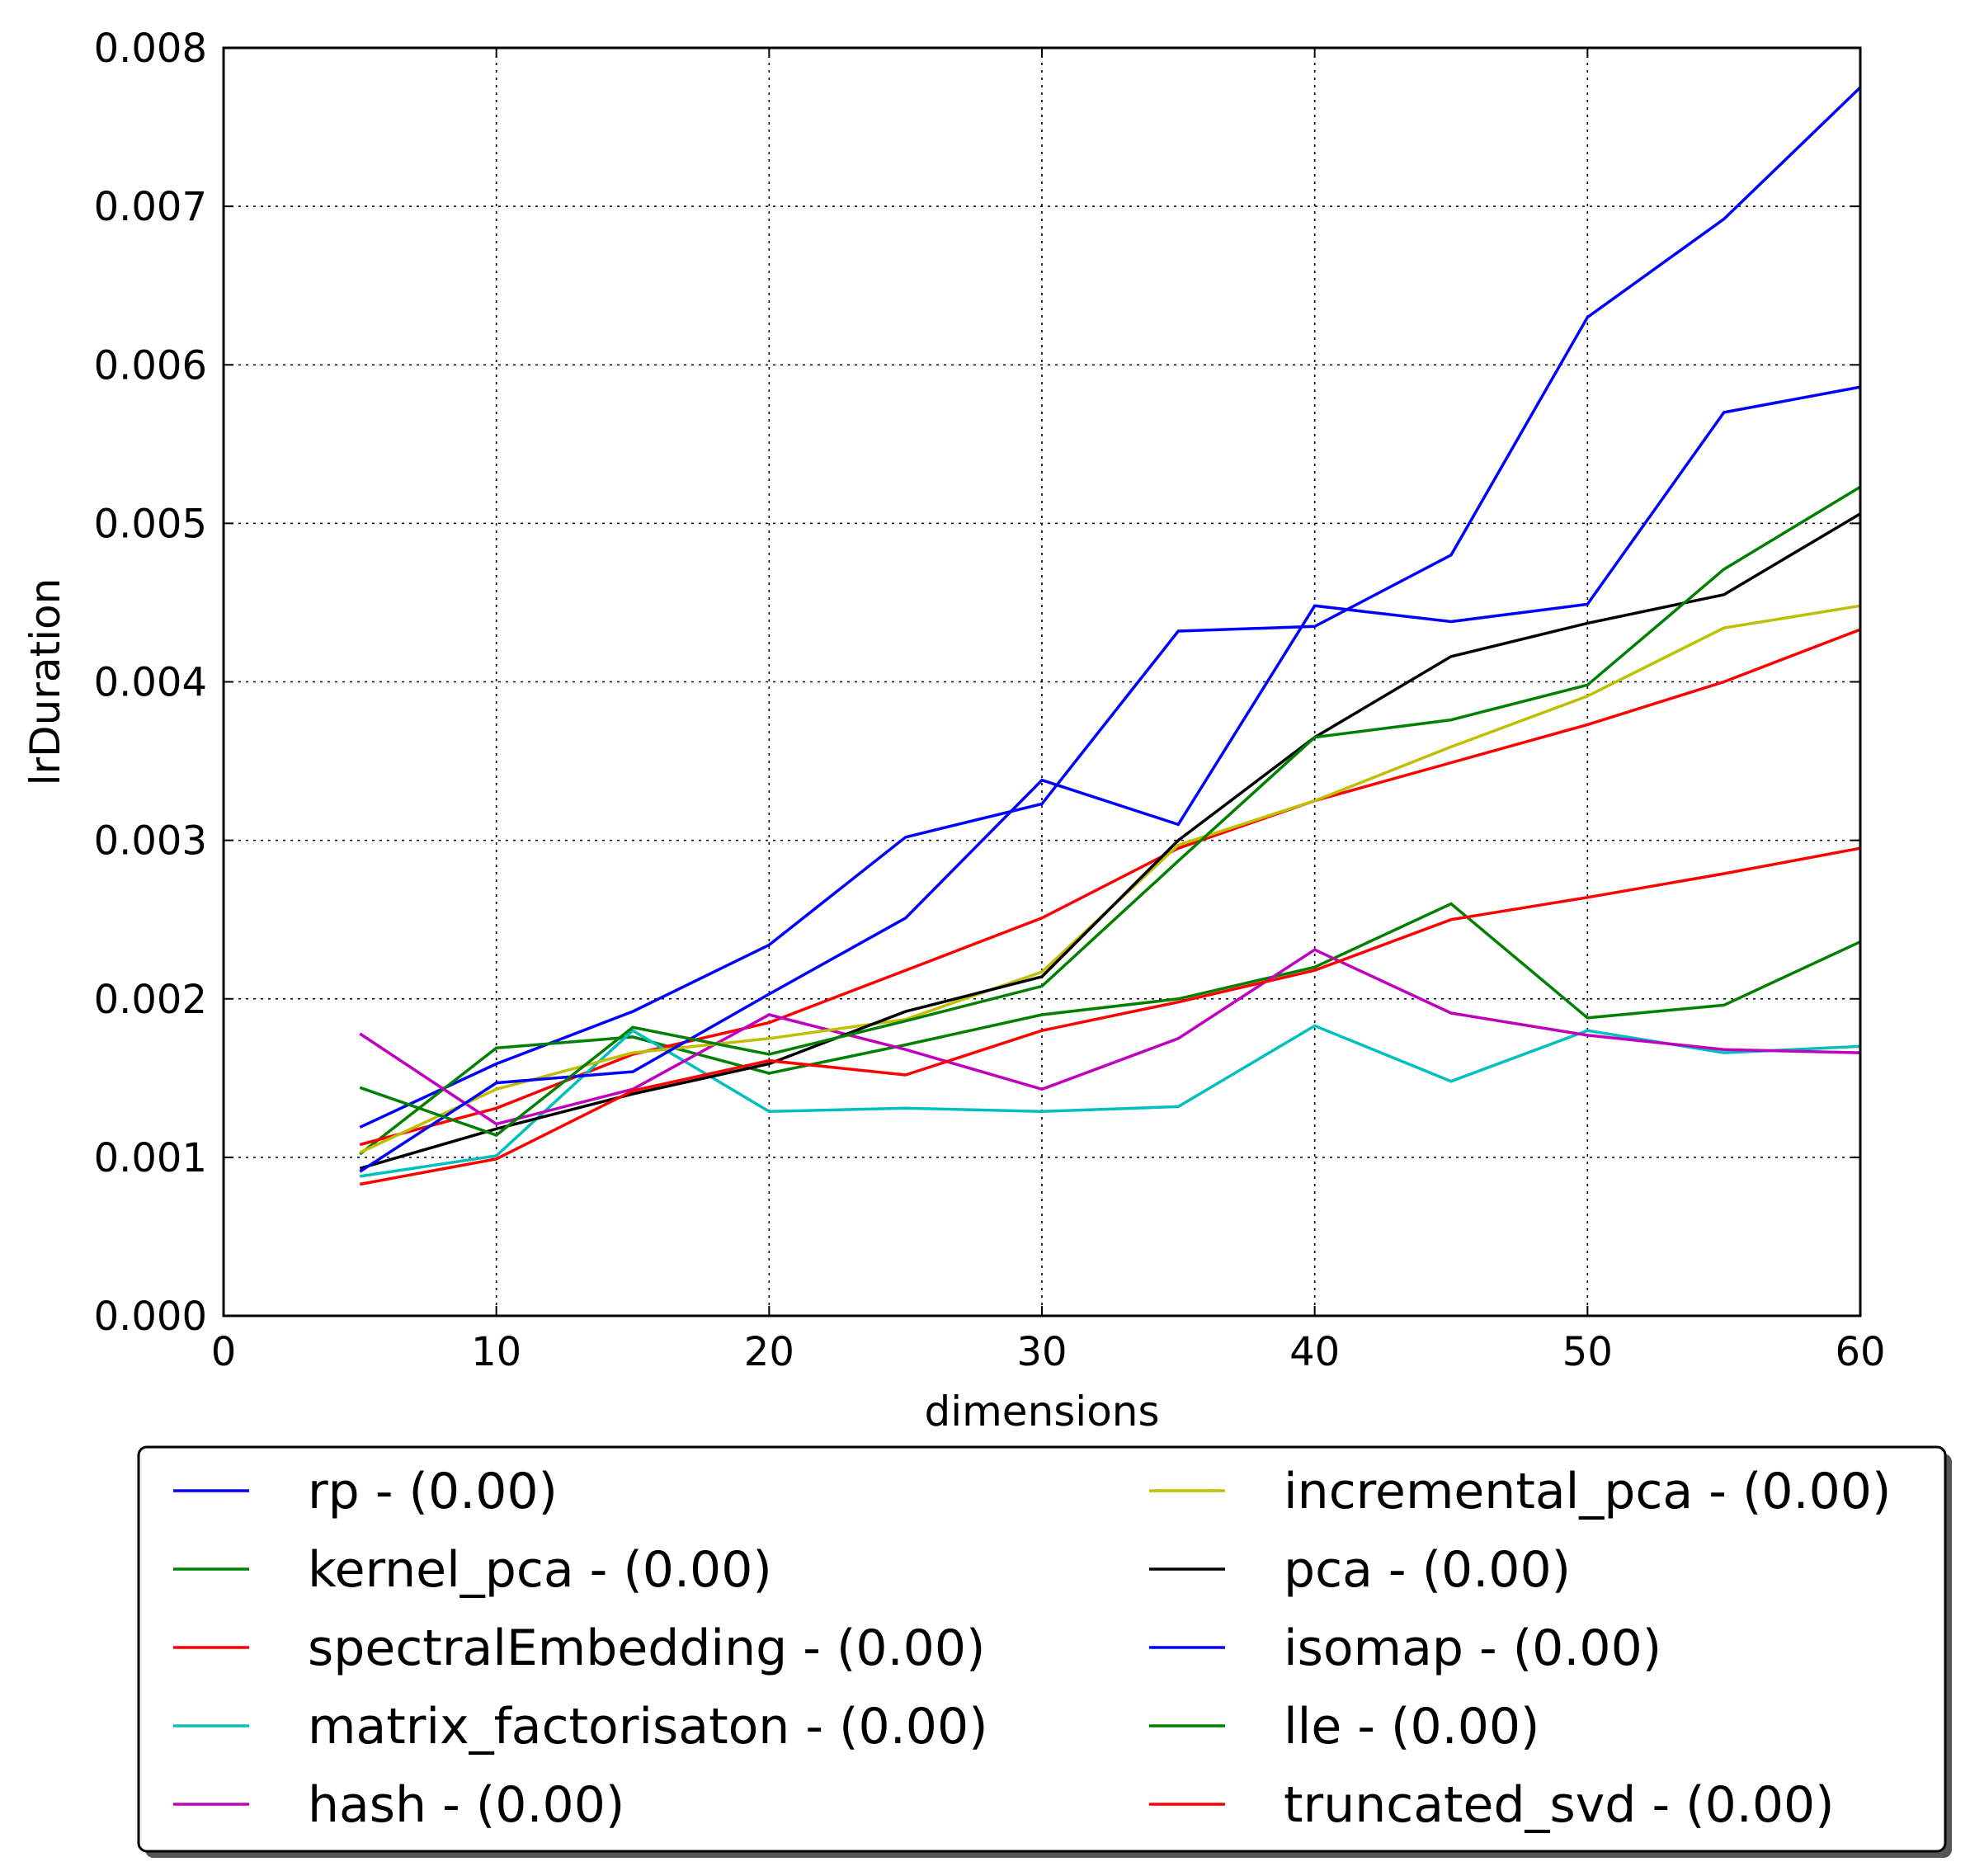 This screenshot has height=1876, width=1970. I want to click on y-axis-label: lrDuration, so click(45, 682).